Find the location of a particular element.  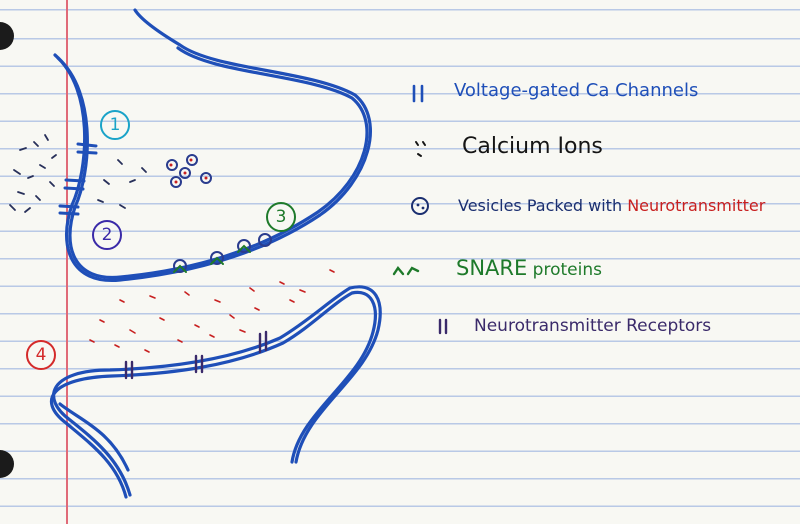

legend-snare-icon is located at coordinates (406, 270).